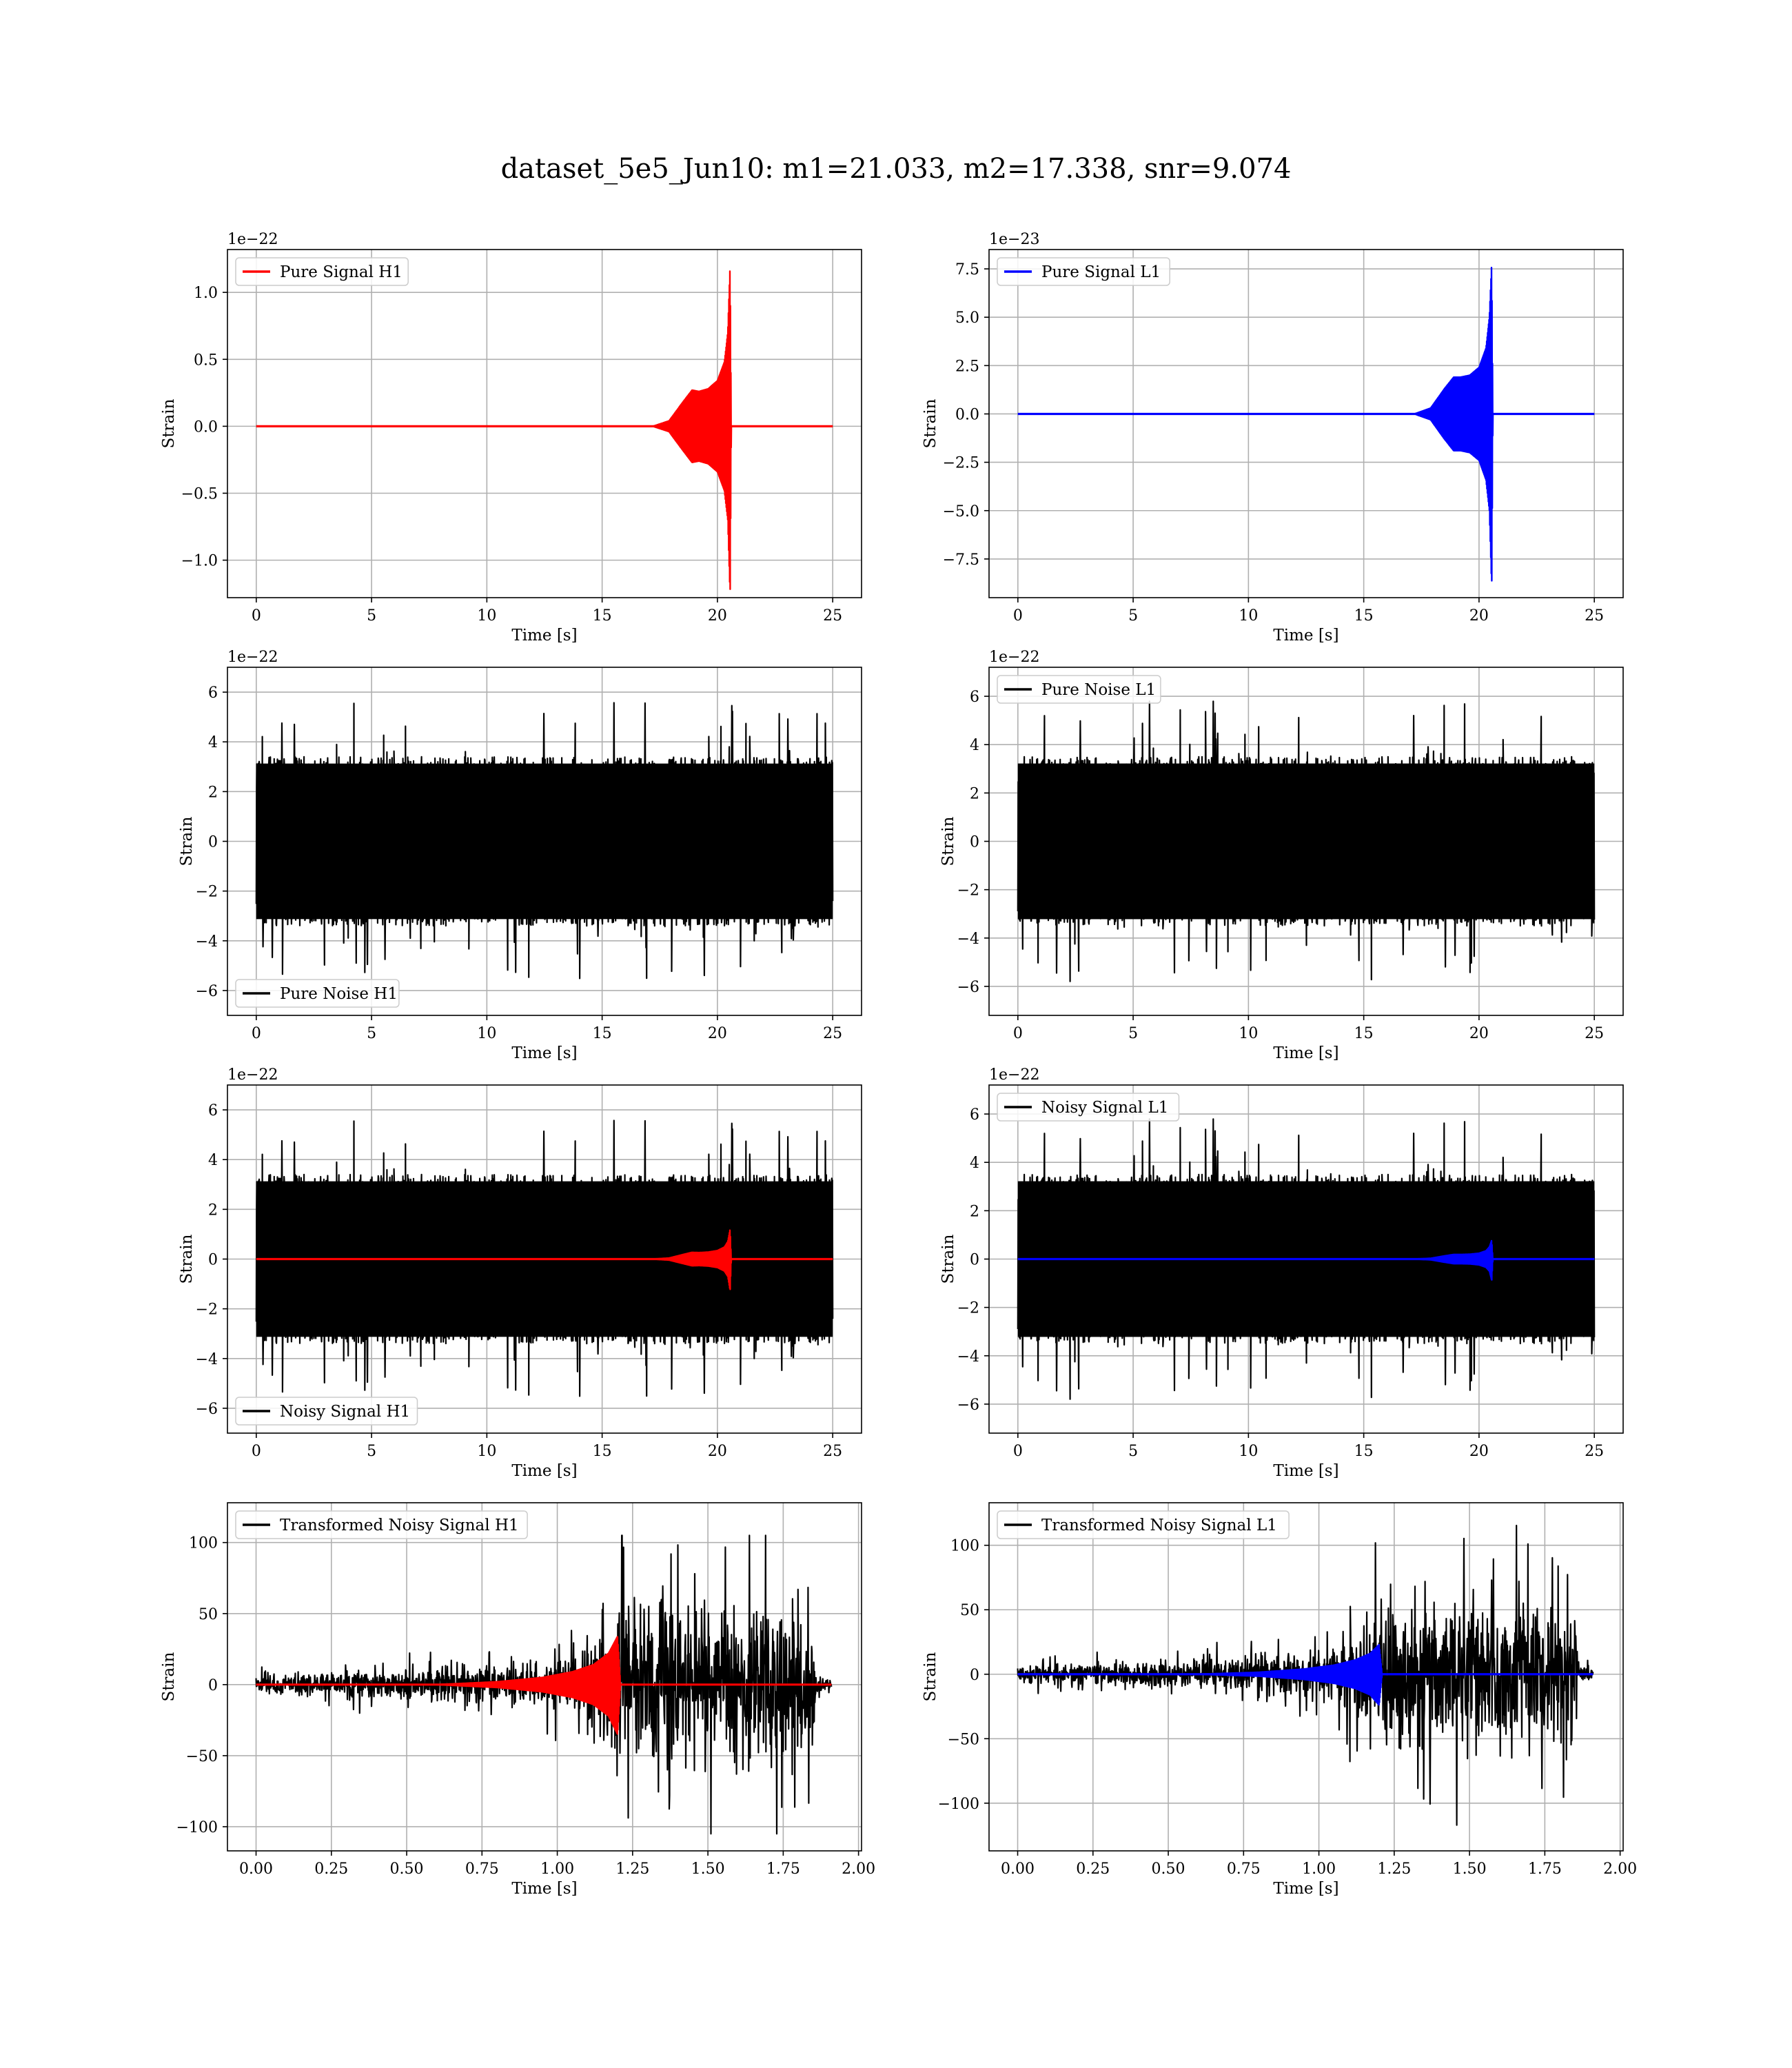 The width and height of the screenshot is (1792, 2068). Describe the element at coordinates (969, 1610) in the screenshot. I see `y-tick-label: 50` at that location.